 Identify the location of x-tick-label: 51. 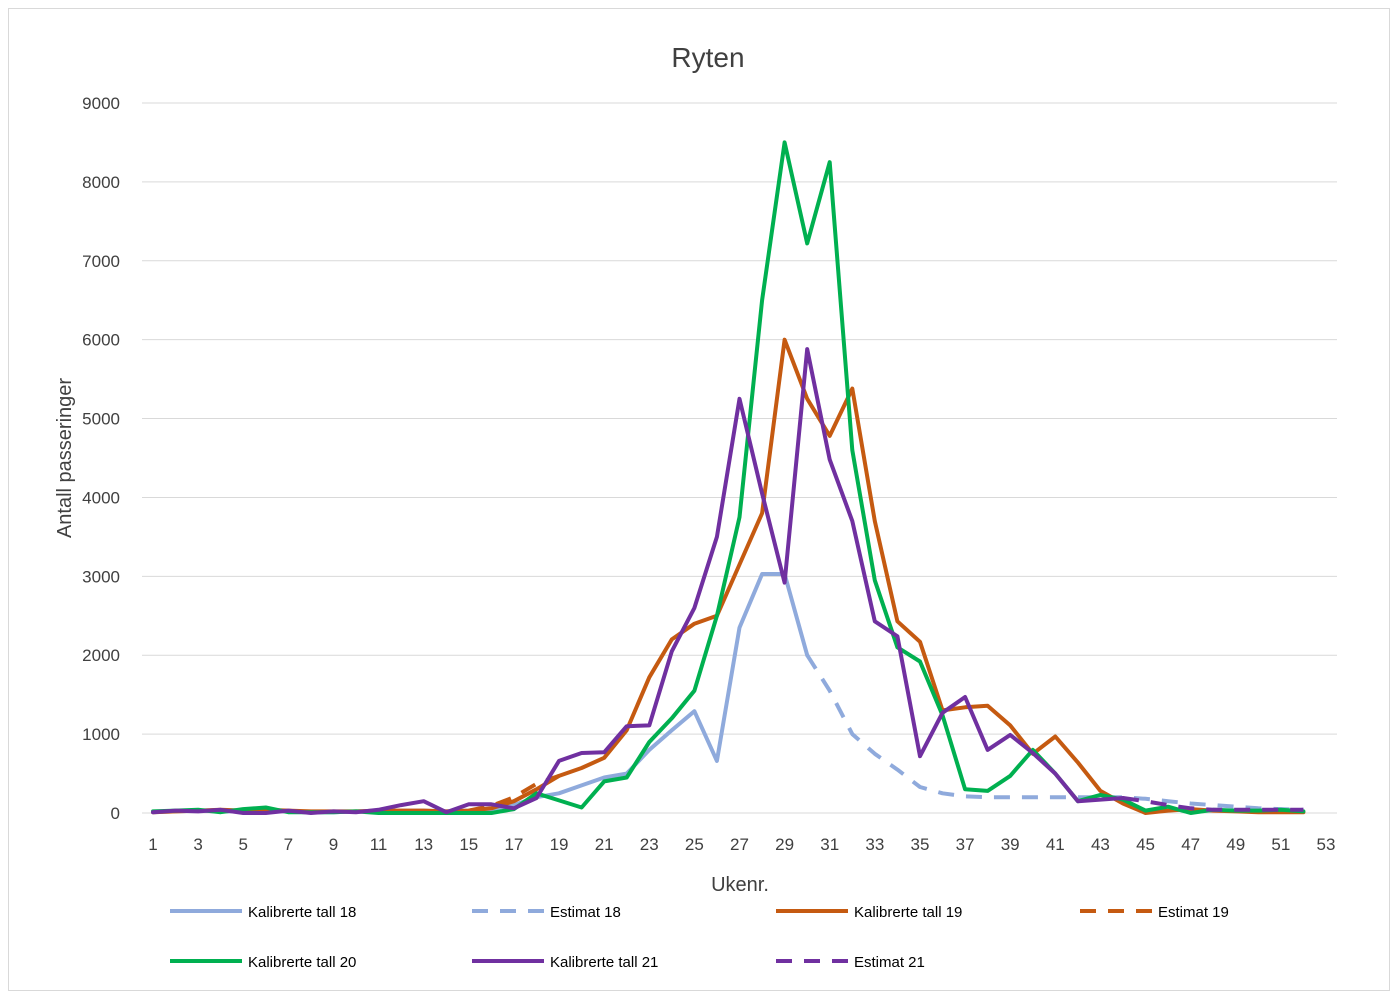
(1280, 844).